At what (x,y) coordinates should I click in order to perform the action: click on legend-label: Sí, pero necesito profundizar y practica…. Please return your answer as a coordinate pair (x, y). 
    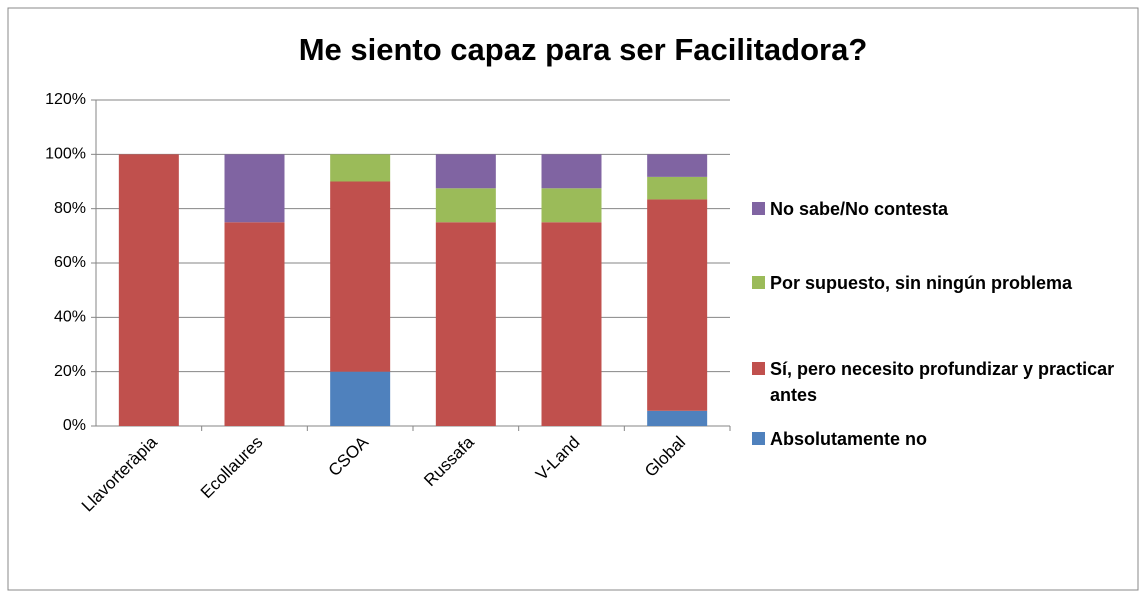
    Looking at the image, I should click on (942, 382).